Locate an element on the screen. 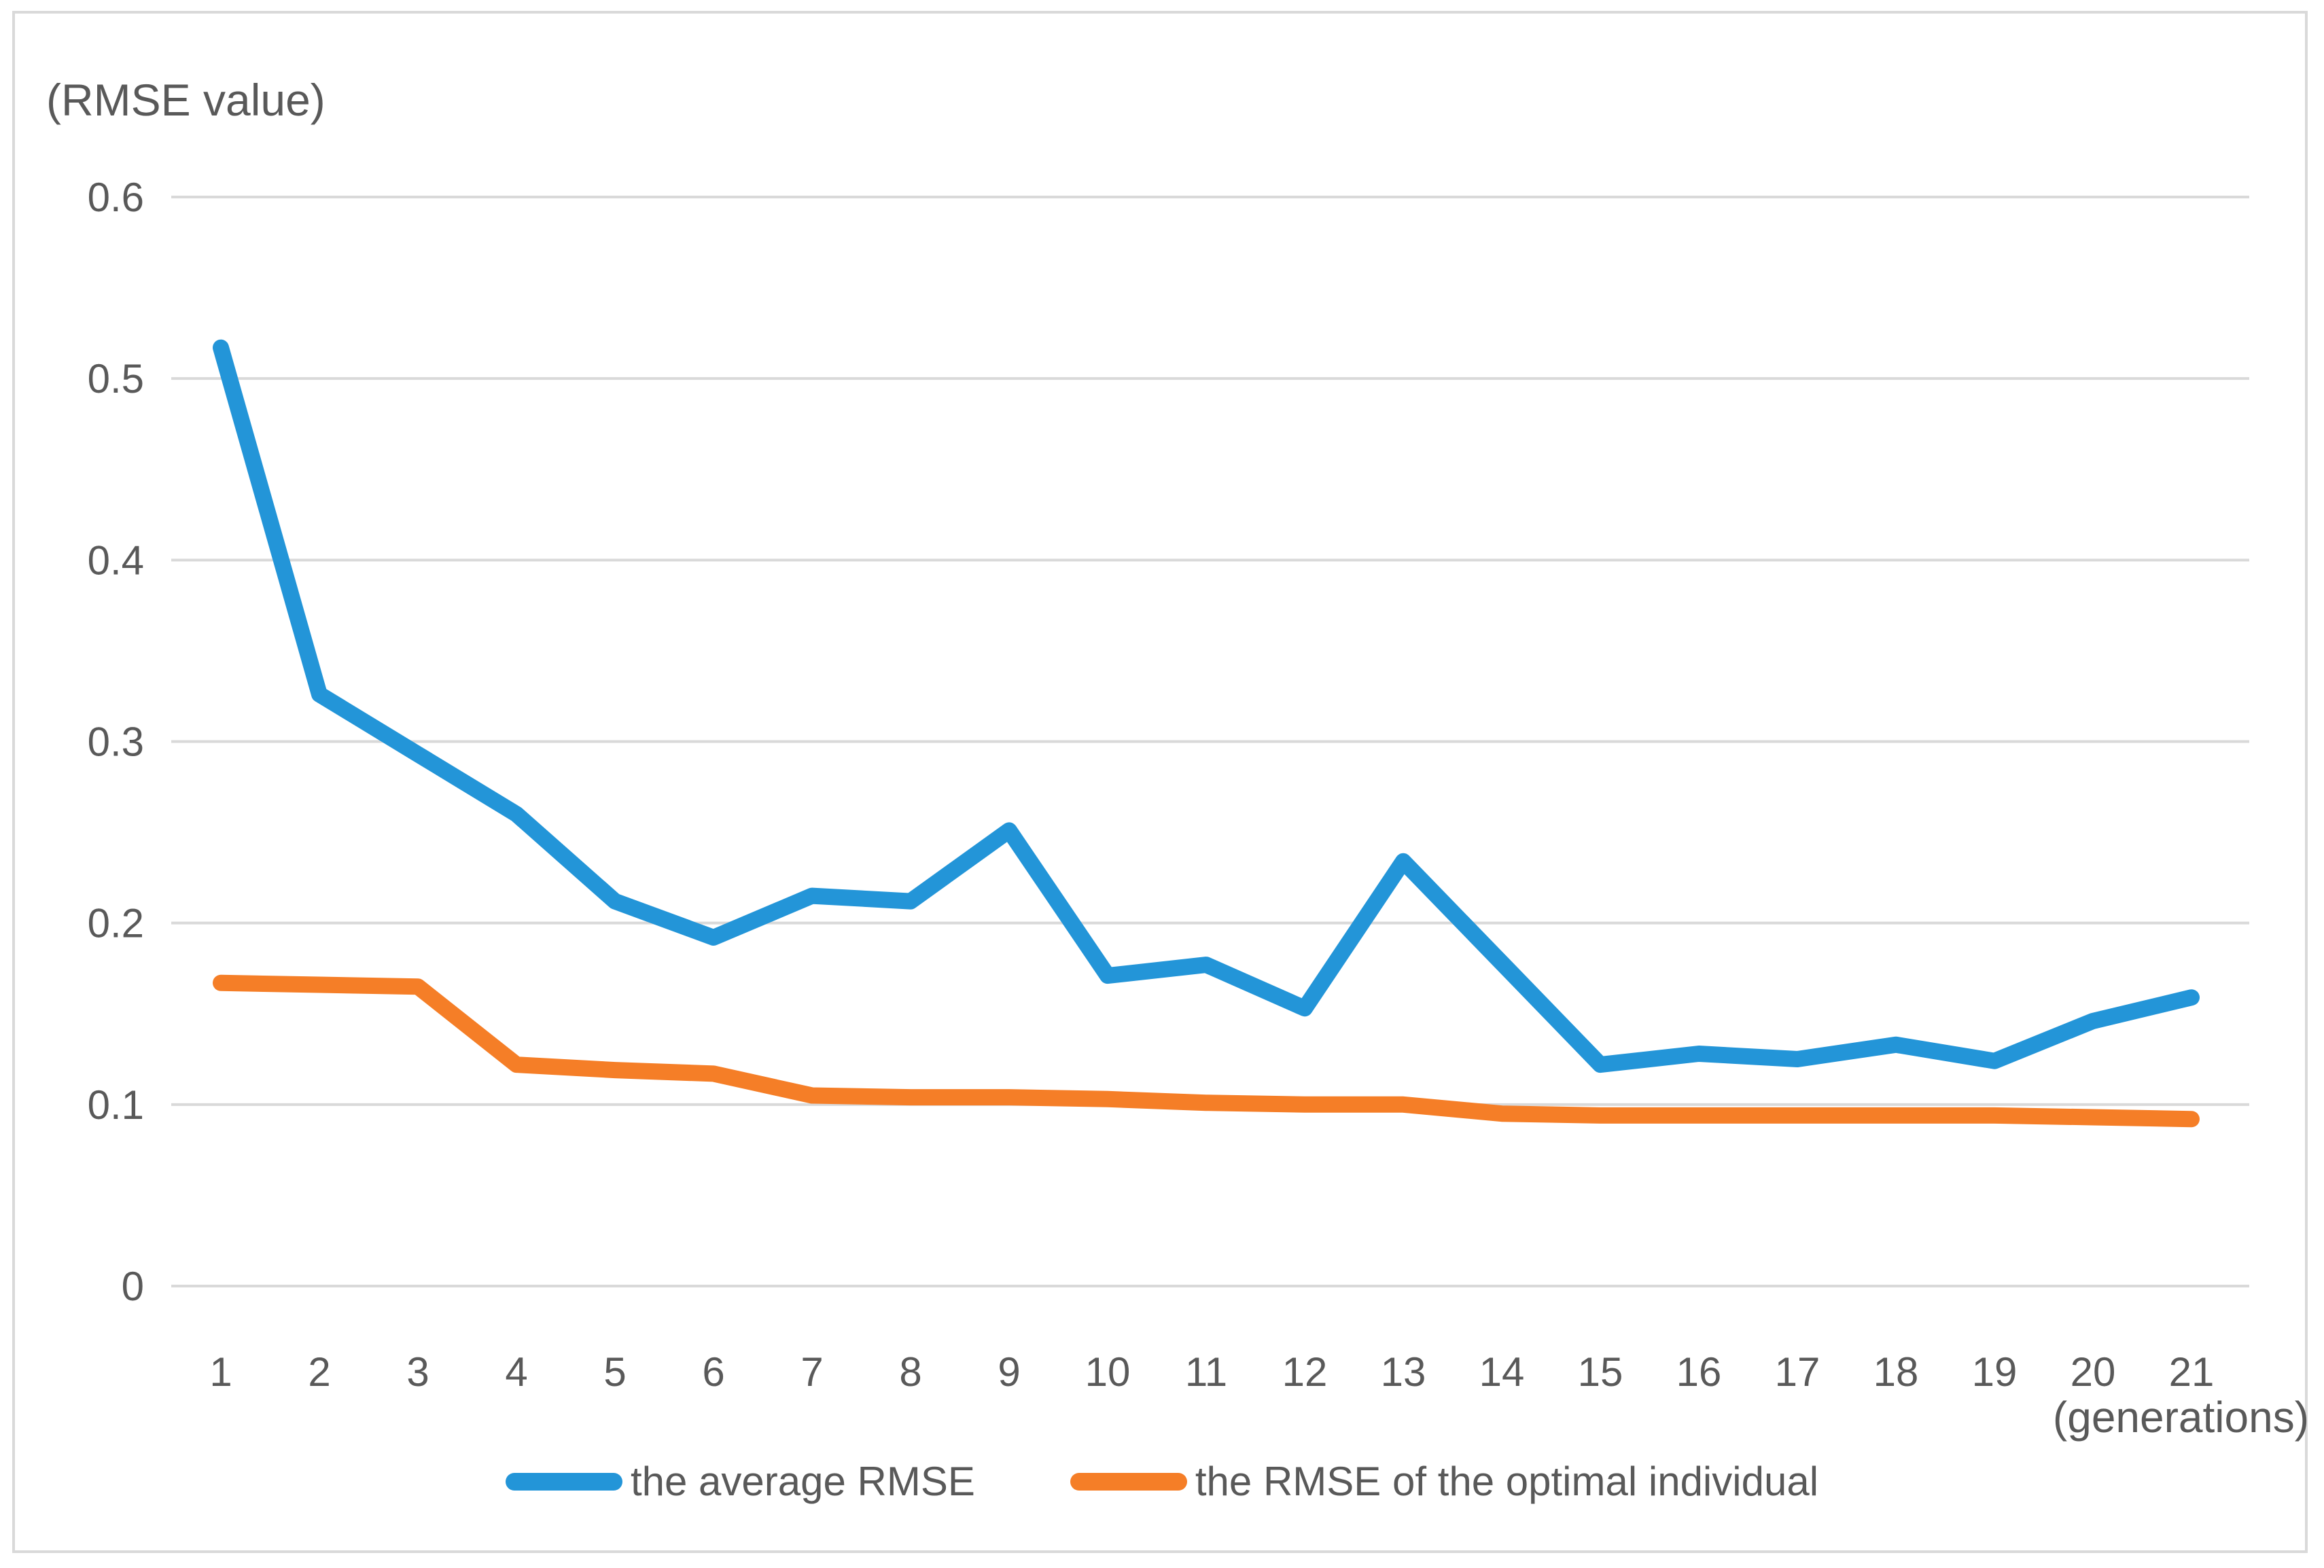 This screenshot has width=2324, height=1568. y-tick-label: 0.2 is located at coordinates (116, 924).